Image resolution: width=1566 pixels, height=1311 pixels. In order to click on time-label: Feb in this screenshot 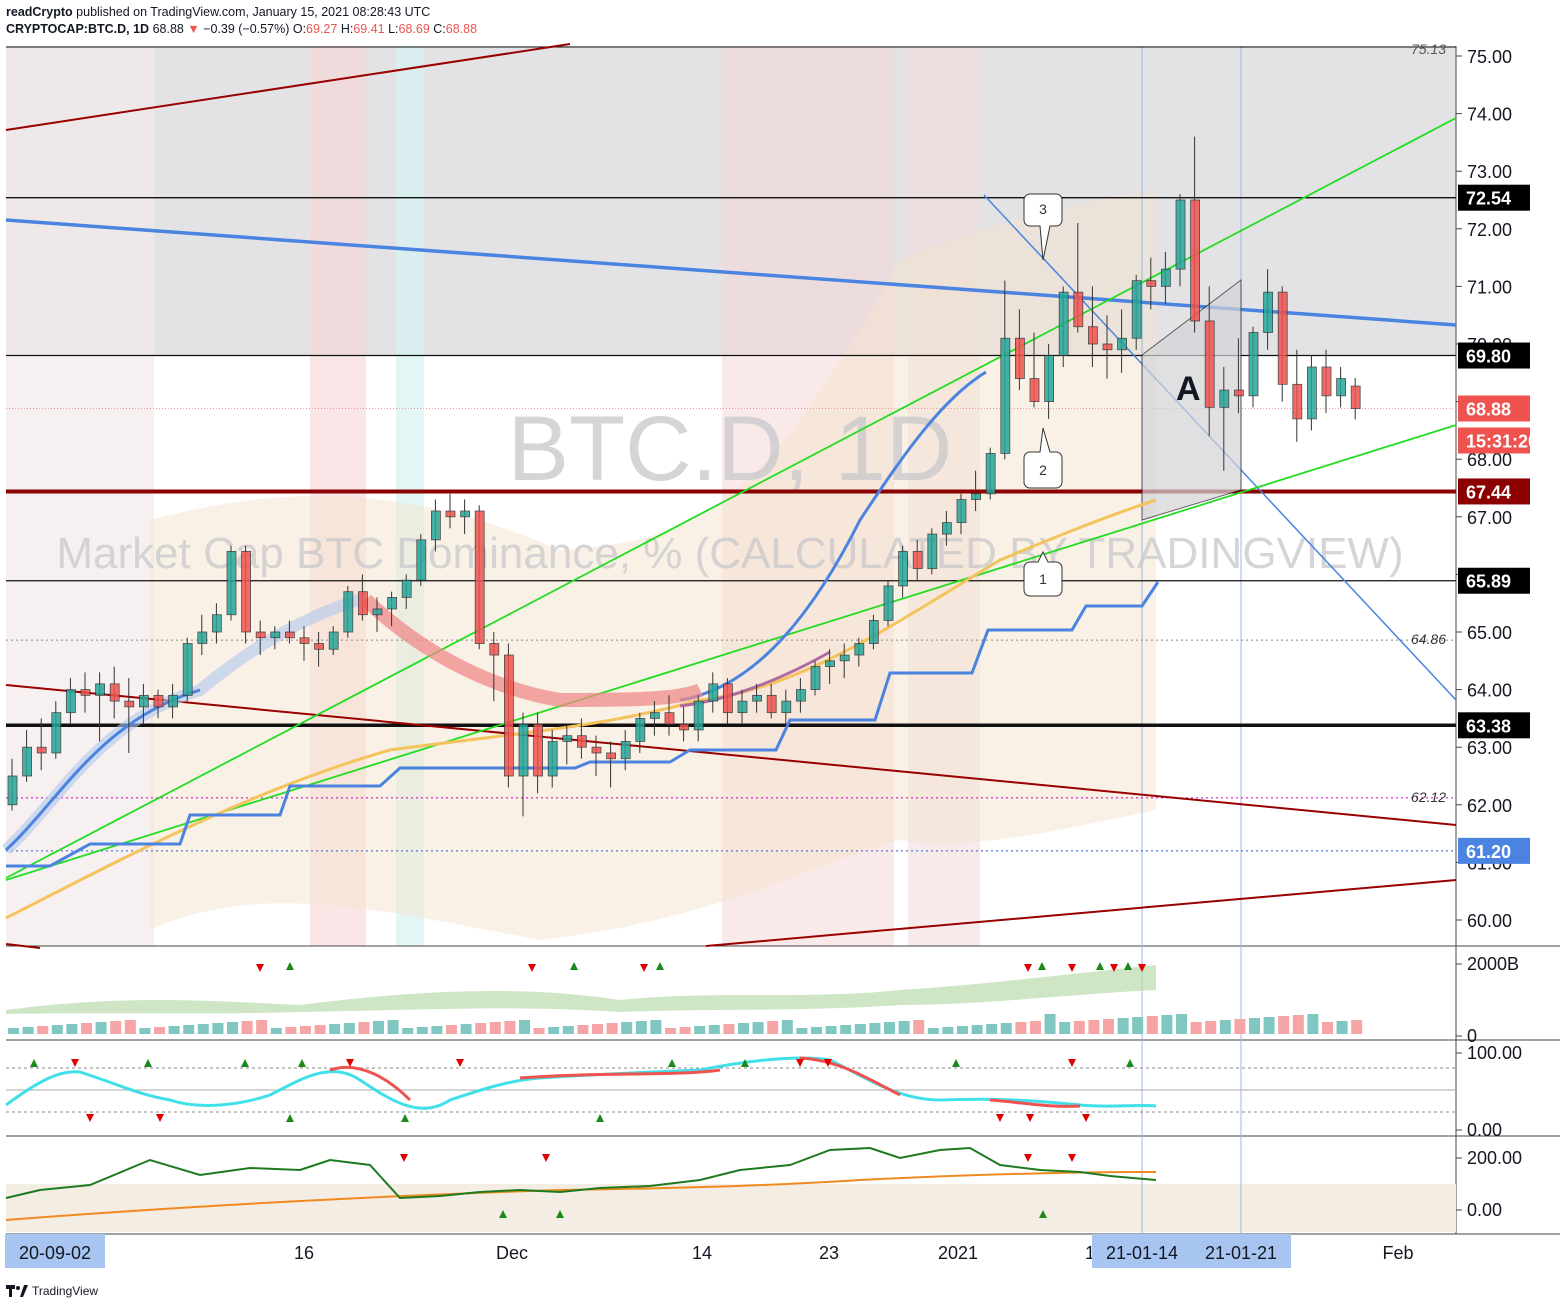, I will do `click(1397, 1253)`.